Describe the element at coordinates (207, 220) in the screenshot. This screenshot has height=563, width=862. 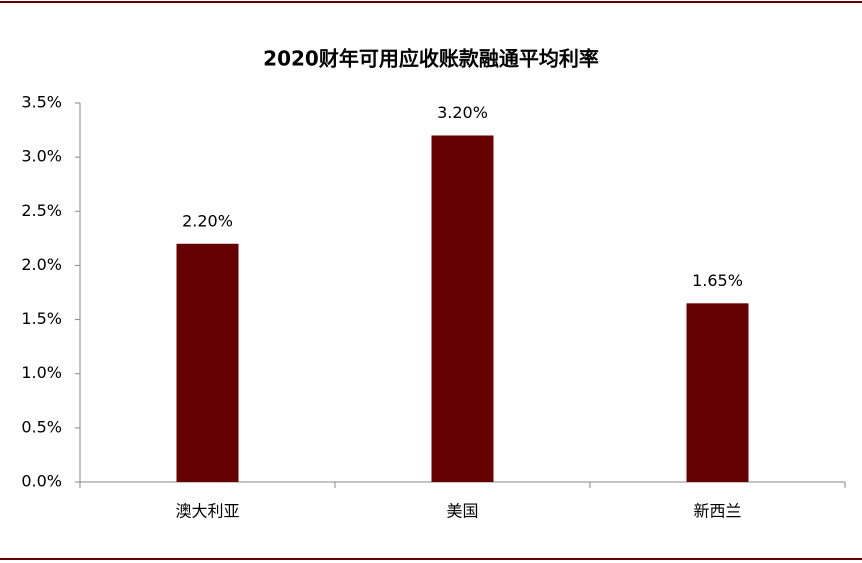
I see `value-label: 2.20%` at that location.